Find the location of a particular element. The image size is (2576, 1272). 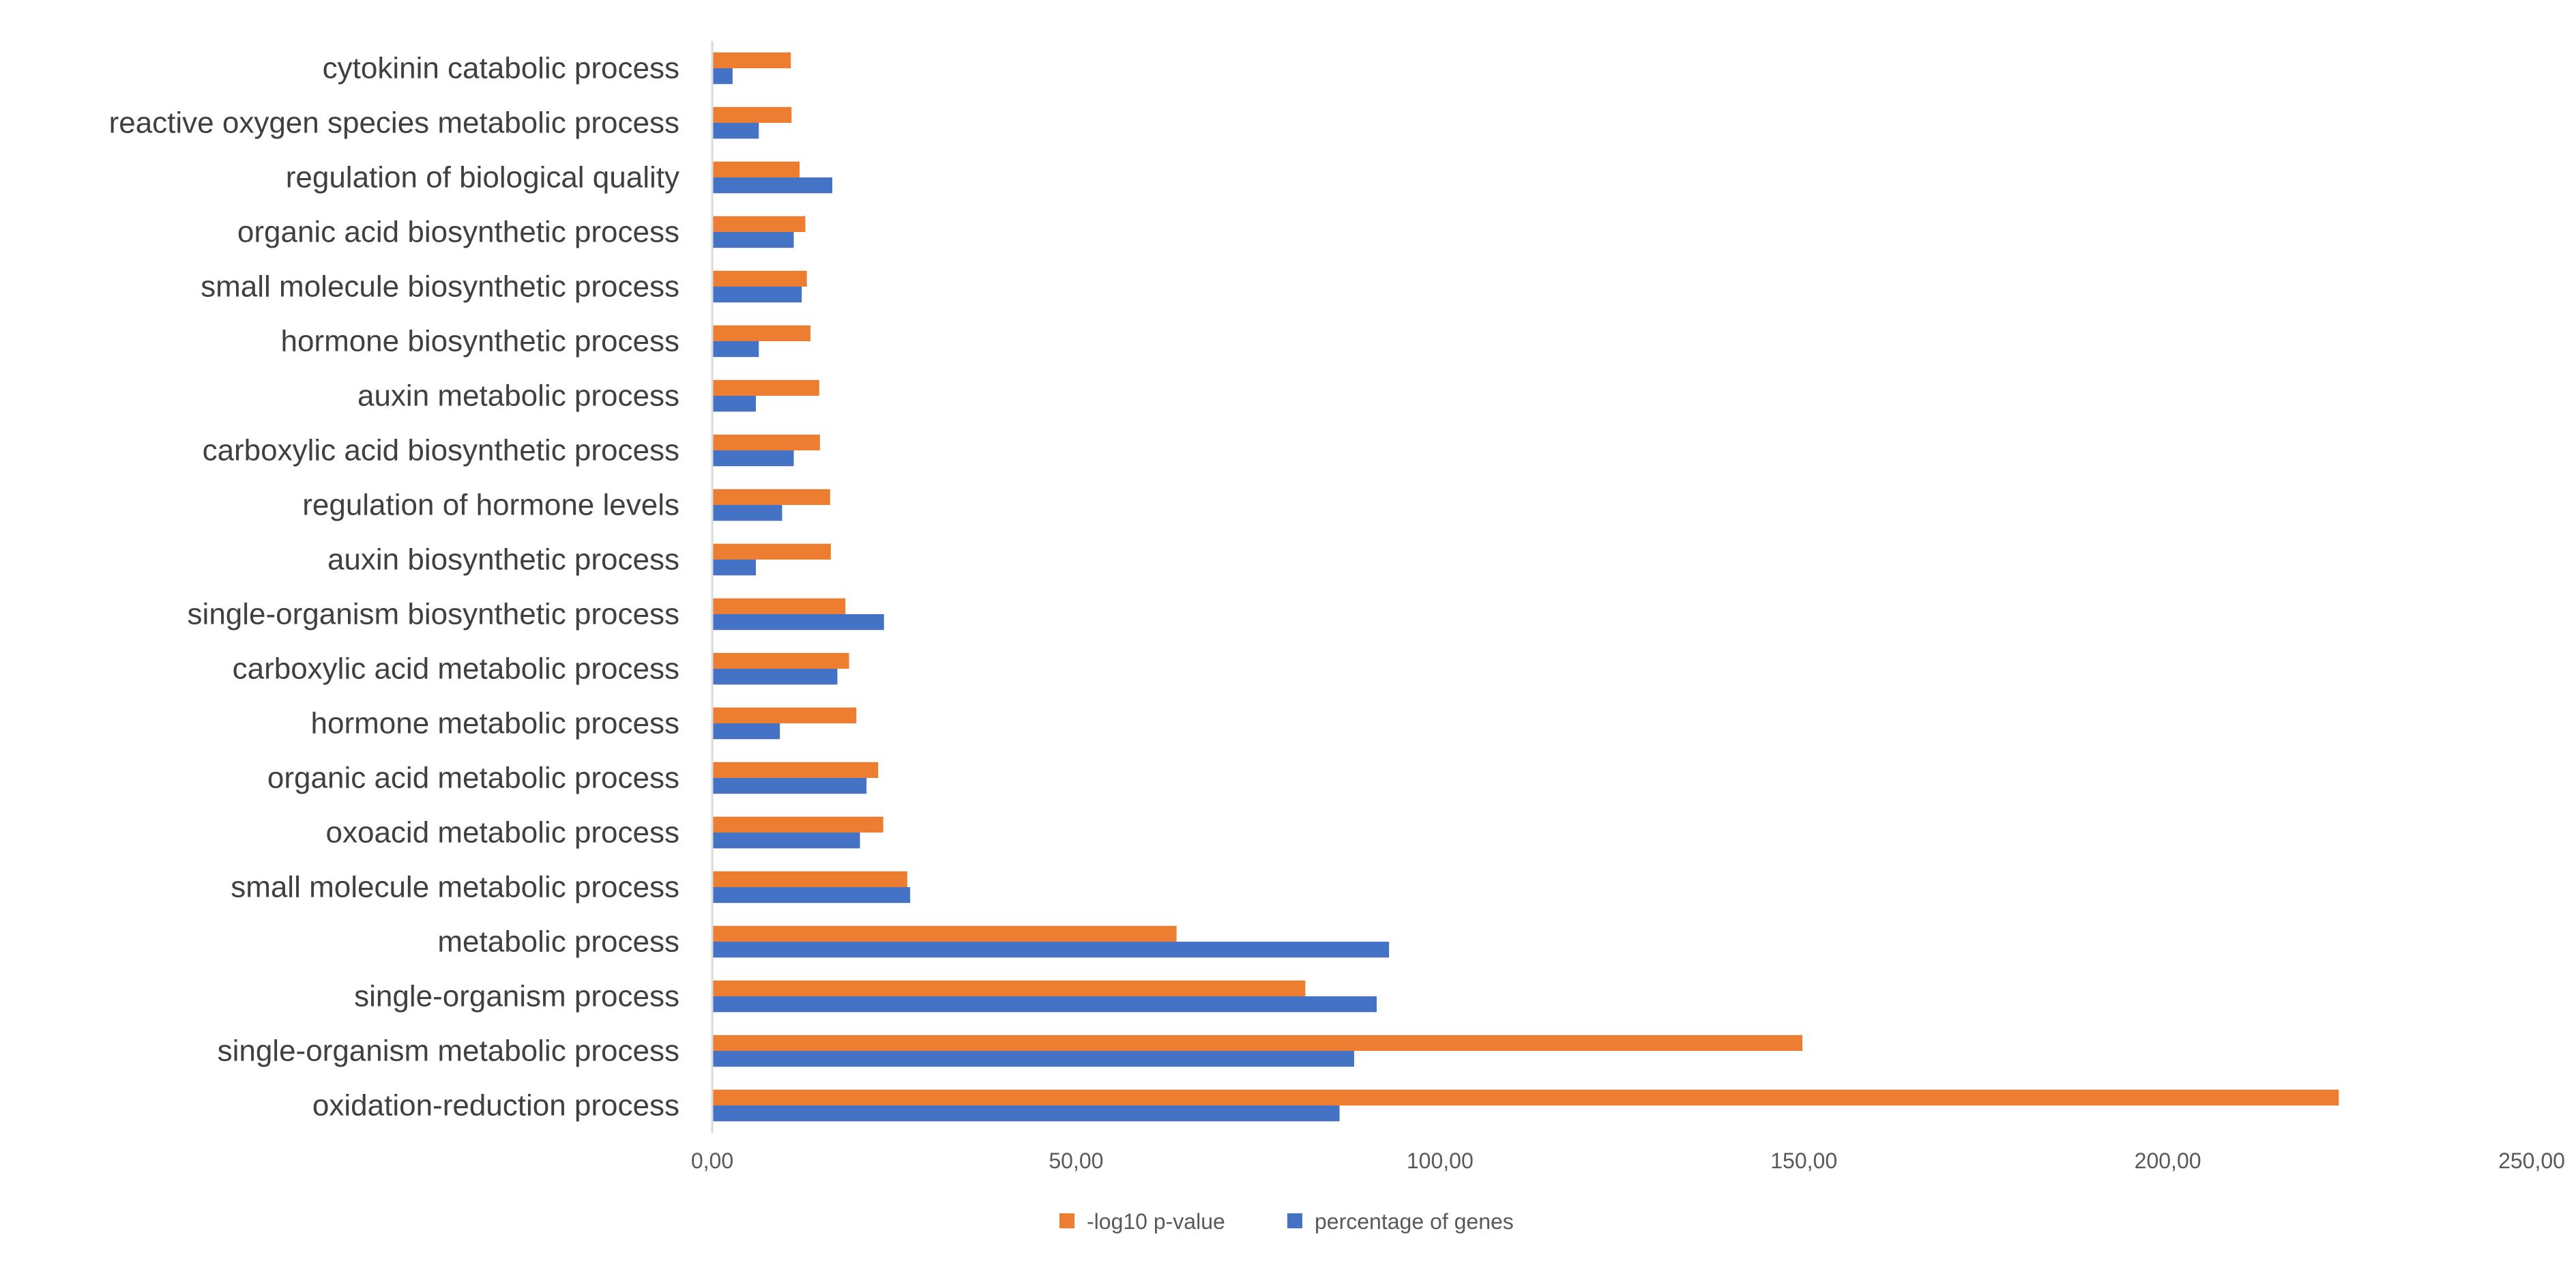

bar-percentage-of-genes-small-molecule-metabolic-process is located at coordinates (812, 895).